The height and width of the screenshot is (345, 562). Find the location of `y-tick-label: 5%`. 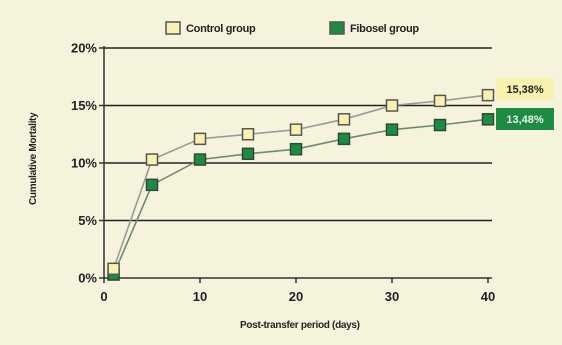

y-tick-label: 5% is located at coordinates (87, 220).